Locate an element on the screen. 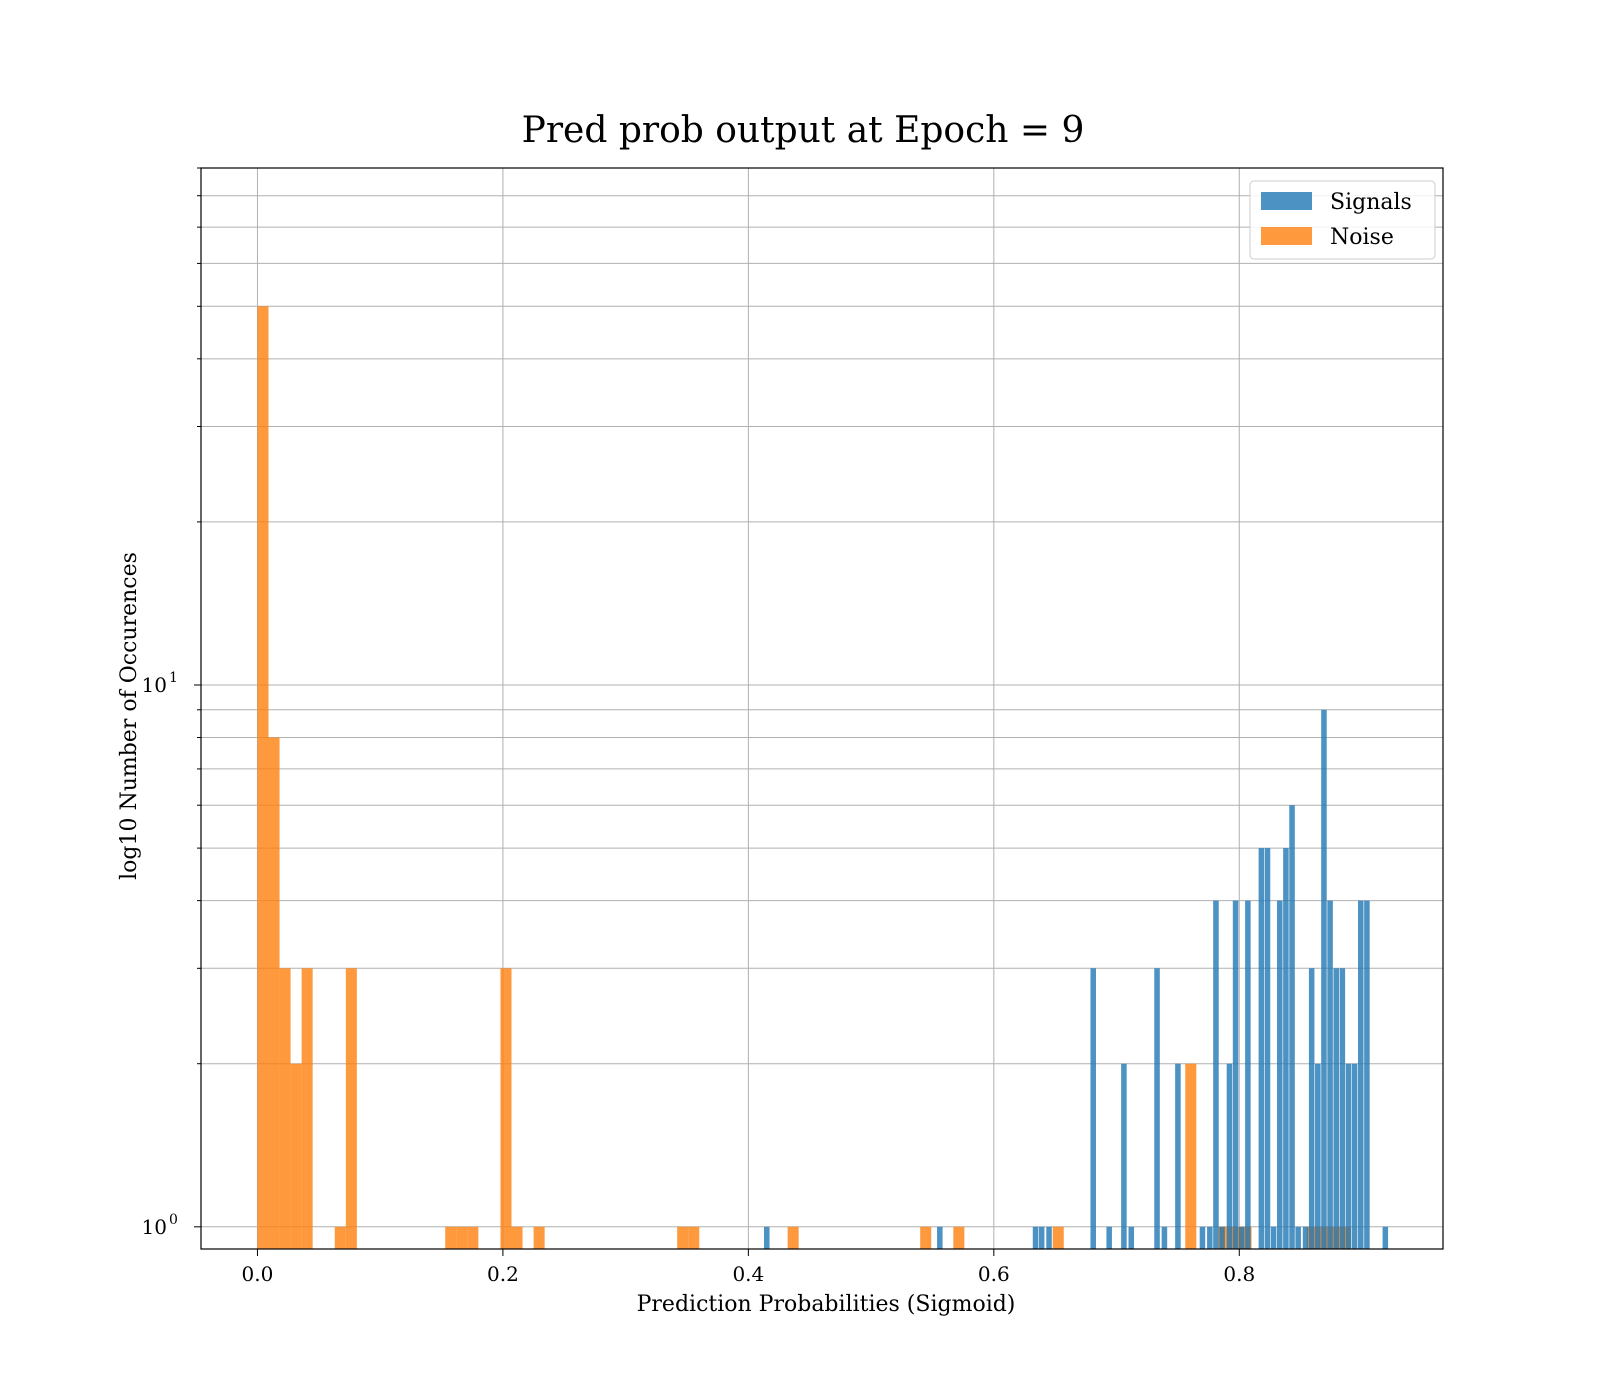 The image size is (1600, 1400). x-tick-label: 0.6 is located at coordinates (994, 1274).